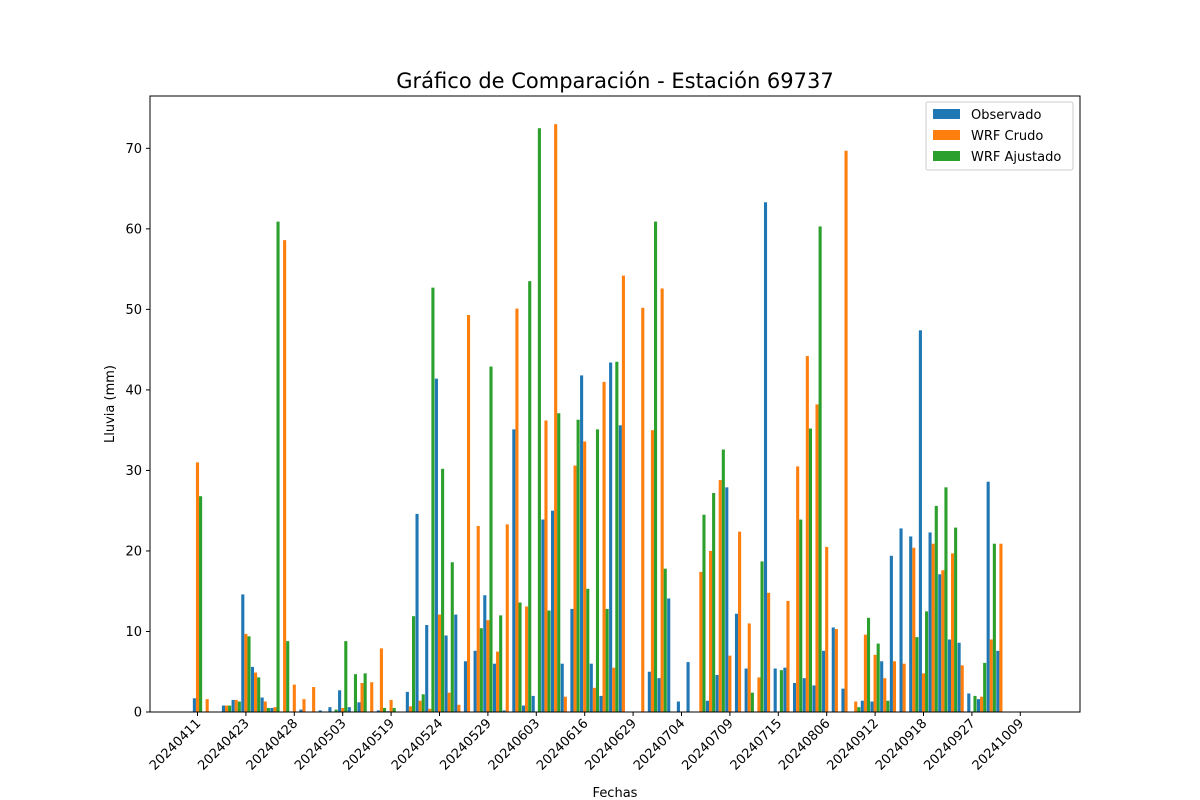 The width and height of the screenshot is (1200, 800). I want to click on y-axis-label: Lluvia (mm), so click(110, 404).